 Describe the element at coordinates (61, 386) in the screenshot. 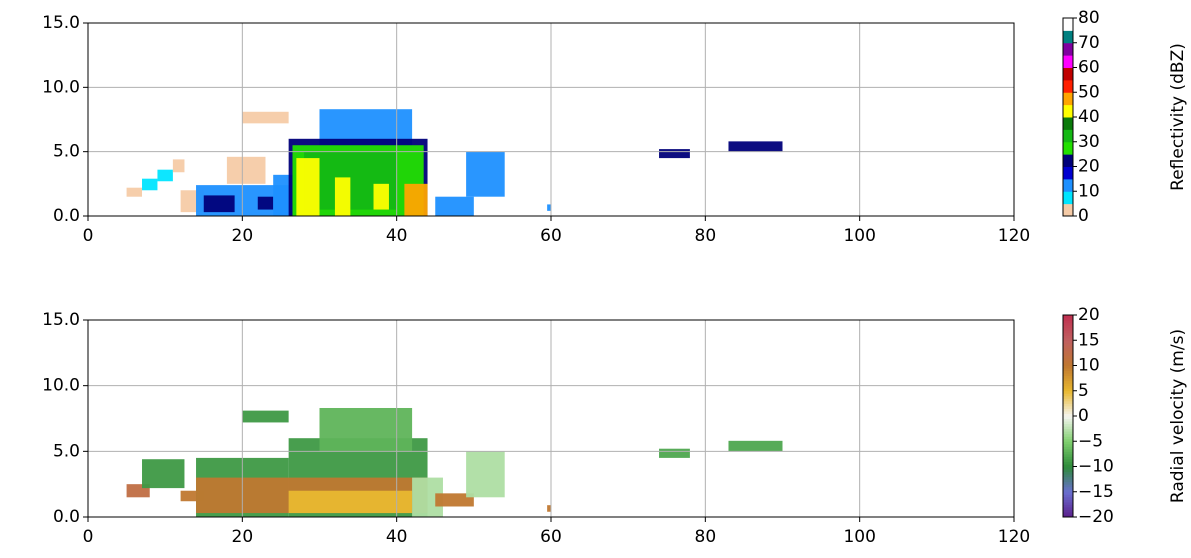

I see `y-tick-label: 10.0` at that location.